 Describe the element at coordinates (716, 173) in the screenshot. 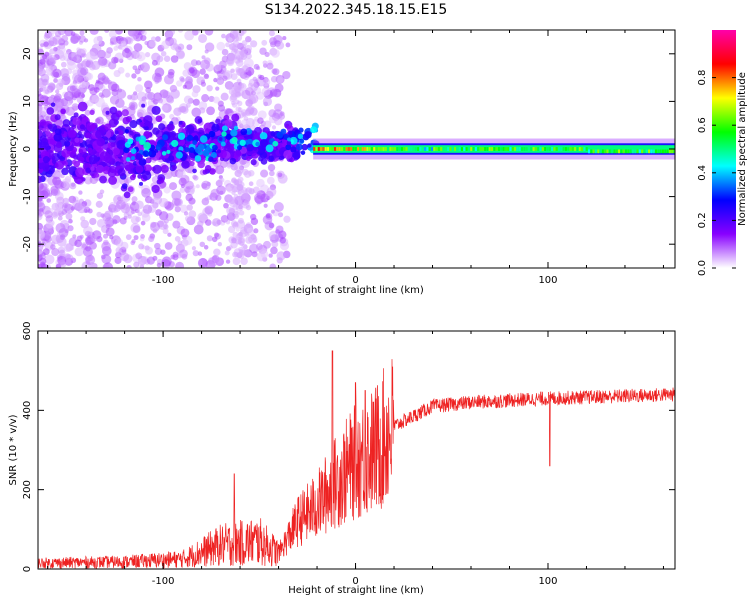

I see `colorbar-ticks: 0.0 0.2 0.4 0.6 0.8` at that location.